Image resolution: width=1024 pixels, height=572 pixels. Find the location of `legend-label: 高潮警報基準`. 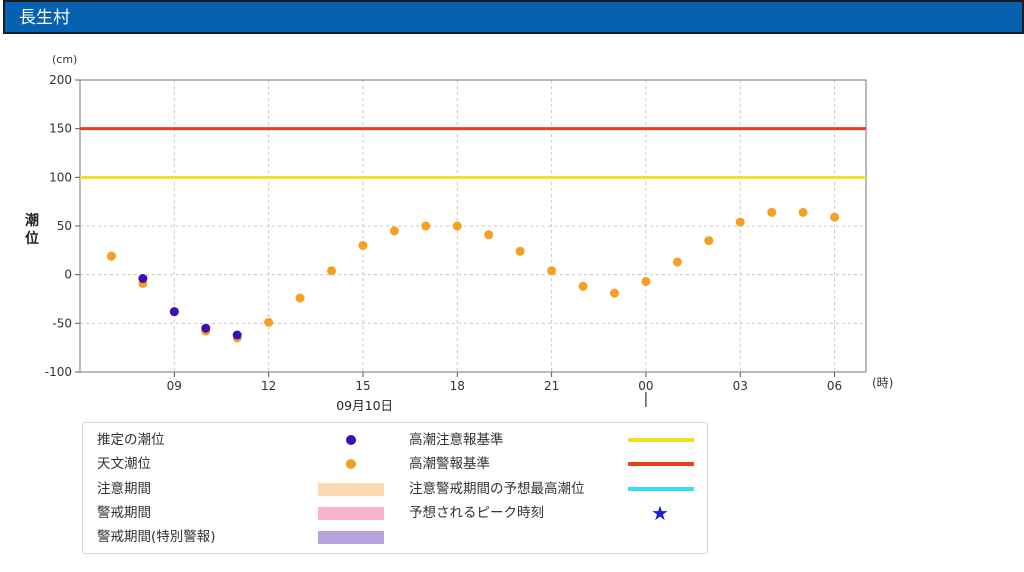

legend-label: 高潮警報基準 is located at coordinates (449, 464).